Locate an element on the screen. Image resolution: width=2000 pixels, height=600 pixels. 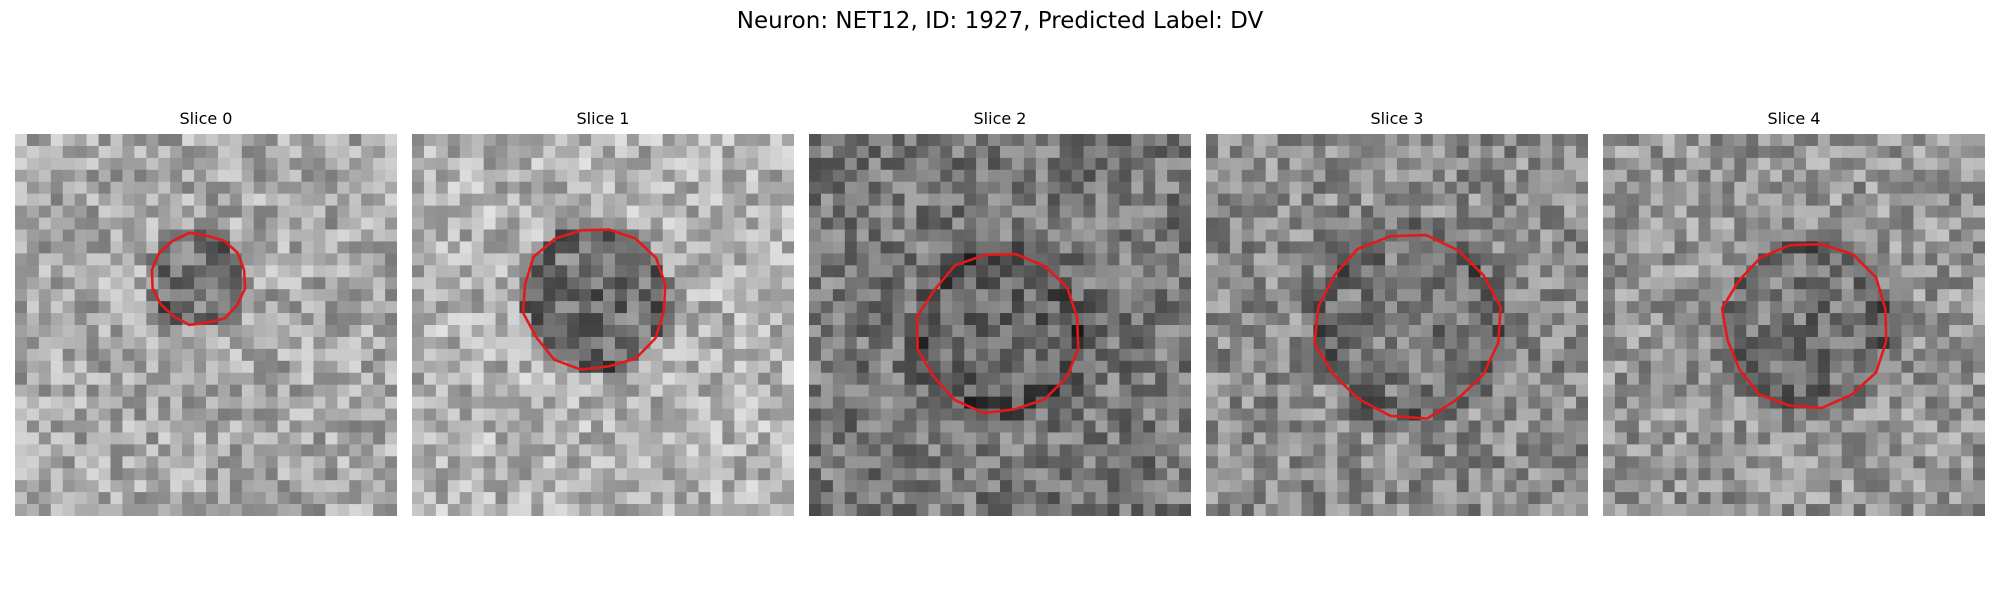
slice-title: Slice 3 is located at coordinates (1397, 118).